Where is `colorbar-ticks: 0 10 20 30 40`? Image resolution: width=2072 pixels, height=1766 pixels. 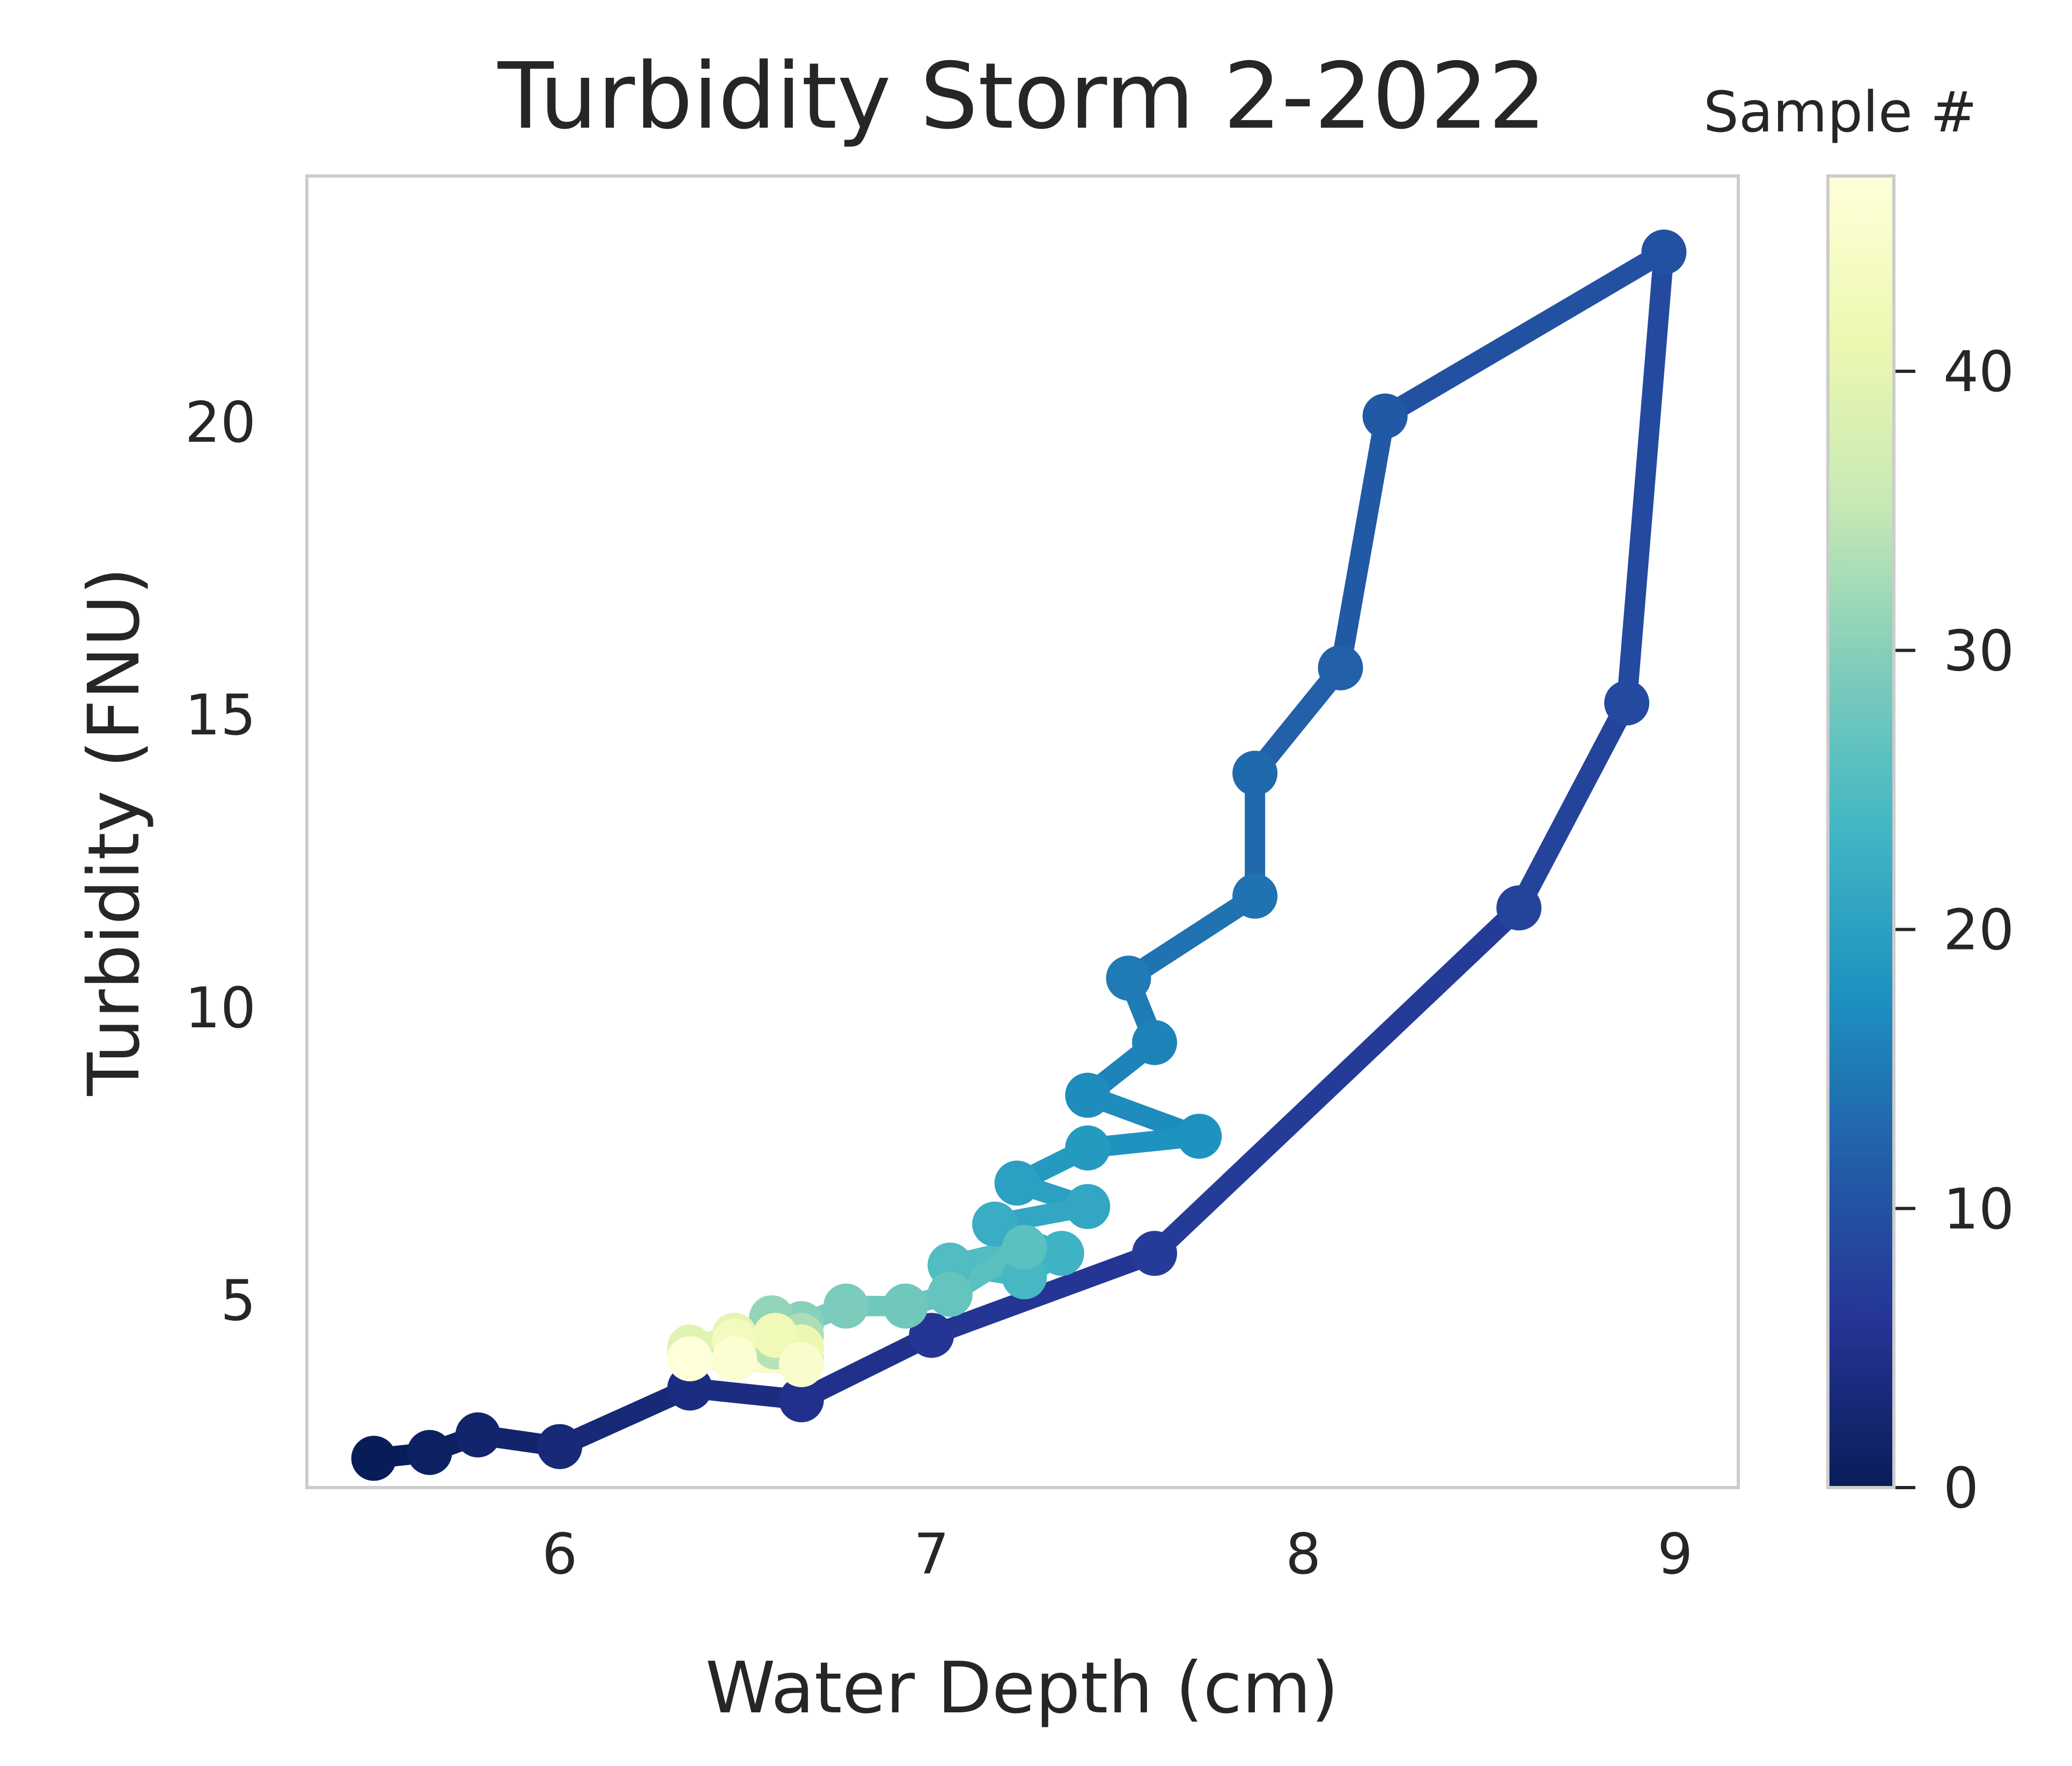 colorbar-ticks: 0 10 20 30 40 is located at coordinates (1954, 930).